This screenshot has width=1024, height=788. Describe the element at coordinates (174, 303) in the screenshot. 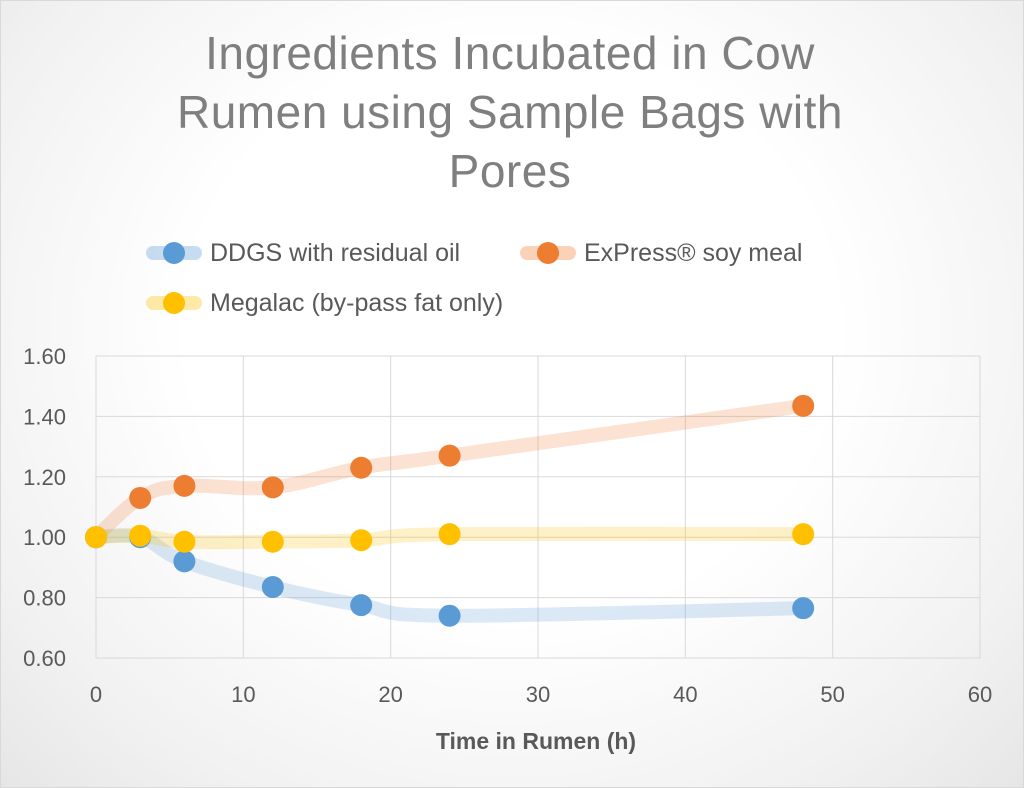

I see `legend-marker-megalac` at that location.